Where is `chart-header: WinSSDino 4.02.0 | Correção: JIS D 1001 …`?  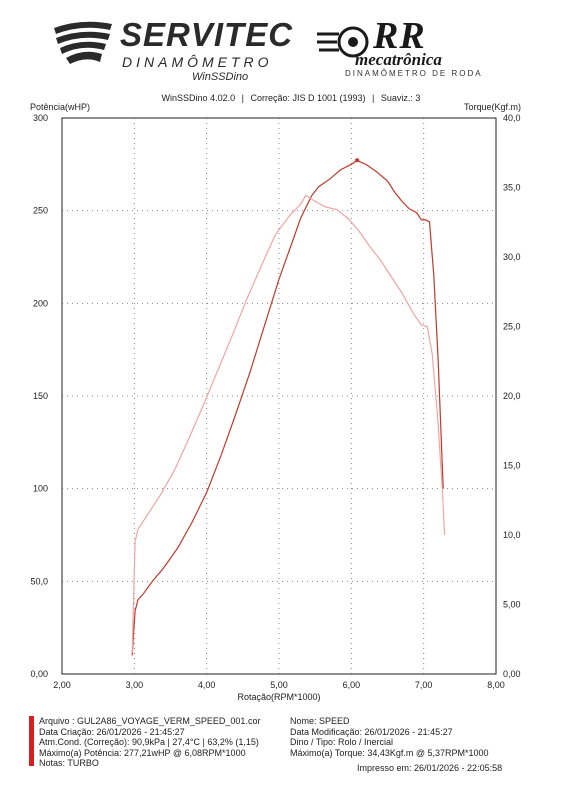
chart-header: WinSSDino 4.02.0 | Correção: JIS D 1001 … is located at coordinates (291, 98).